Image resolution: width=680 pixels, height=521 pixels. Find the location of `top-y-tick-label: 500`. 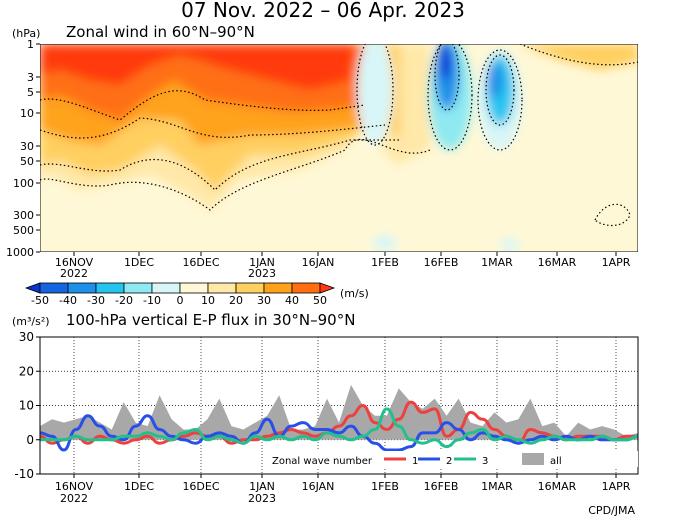

top-y-tick-label: 500 is located at coordinates (23, 230).